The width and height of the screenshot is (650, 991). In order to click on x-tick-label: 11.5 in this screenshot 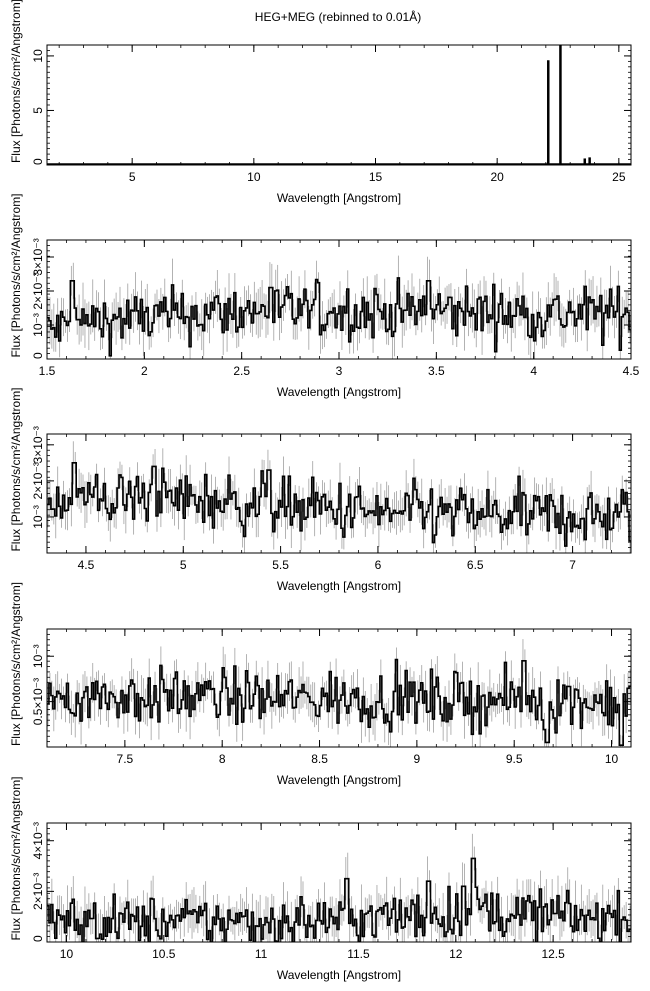, I will do `click(358, 954)`.